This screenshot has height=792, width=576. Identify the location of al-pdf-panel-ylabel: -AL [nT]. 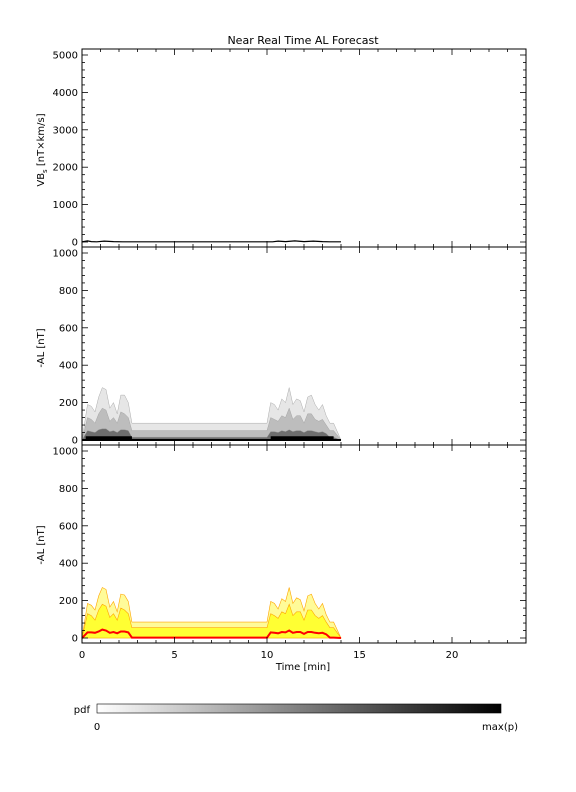
(41, 347).